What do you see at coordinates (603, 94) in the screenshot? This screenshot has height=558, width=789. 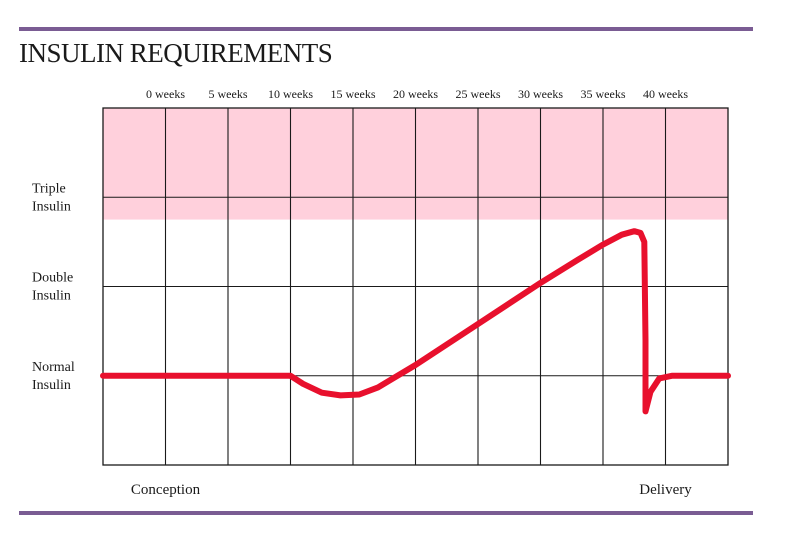 I see `x-tick-label: 35 weeks` at bounding box center [603, 94].